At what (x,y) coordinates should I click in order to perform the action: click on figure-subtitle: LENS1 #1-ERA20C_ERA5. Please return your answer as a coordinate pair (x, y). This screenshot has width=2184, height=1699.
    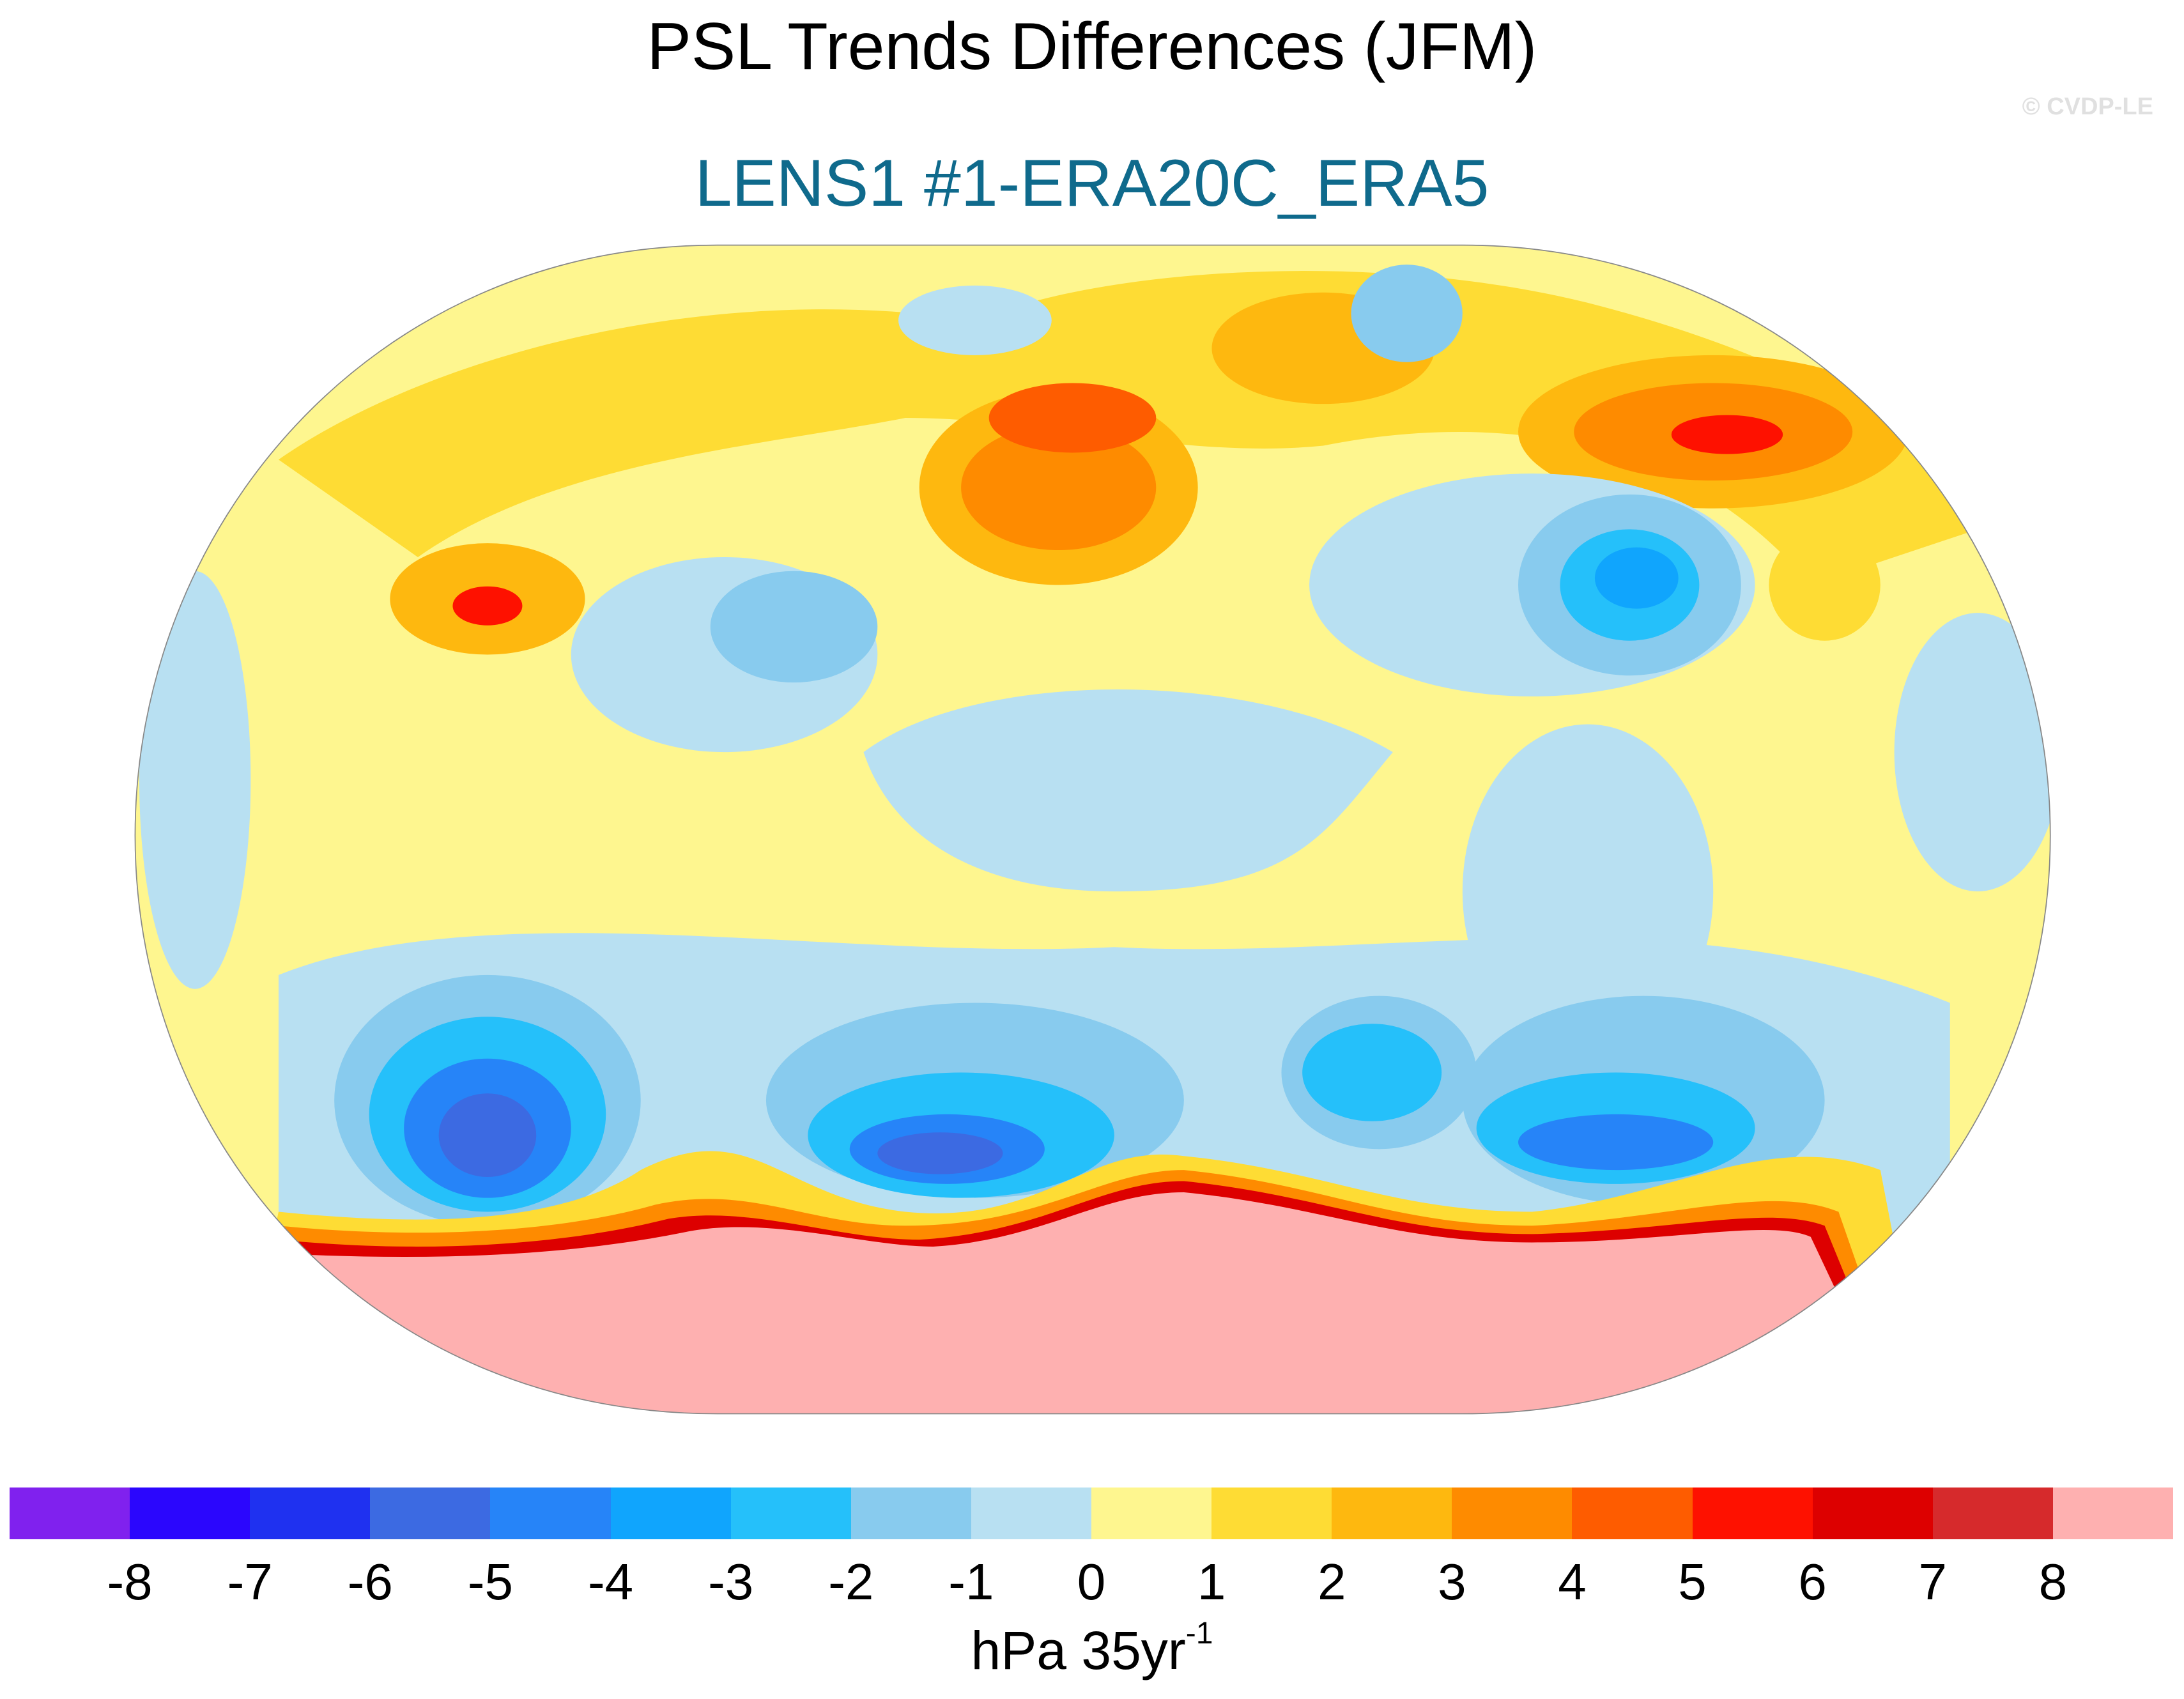
    Looking at the image, I should click on (1092, 183).